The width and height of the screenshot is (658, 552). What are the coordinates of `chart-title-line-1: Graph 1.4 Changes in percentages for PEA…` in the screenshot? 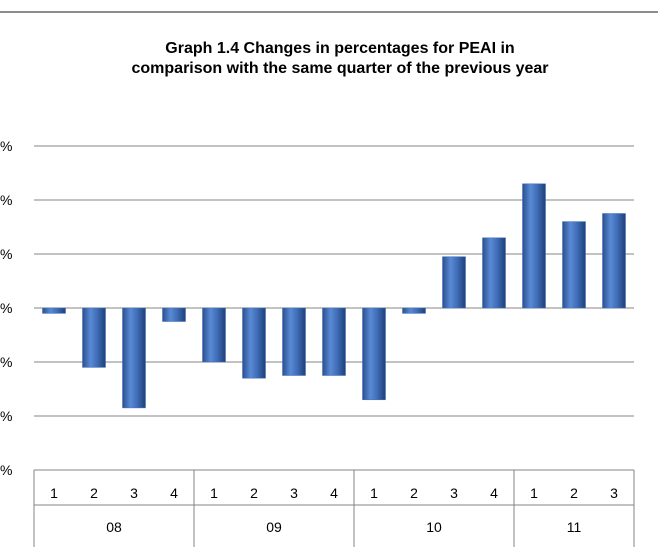 It's located at (339, 48).